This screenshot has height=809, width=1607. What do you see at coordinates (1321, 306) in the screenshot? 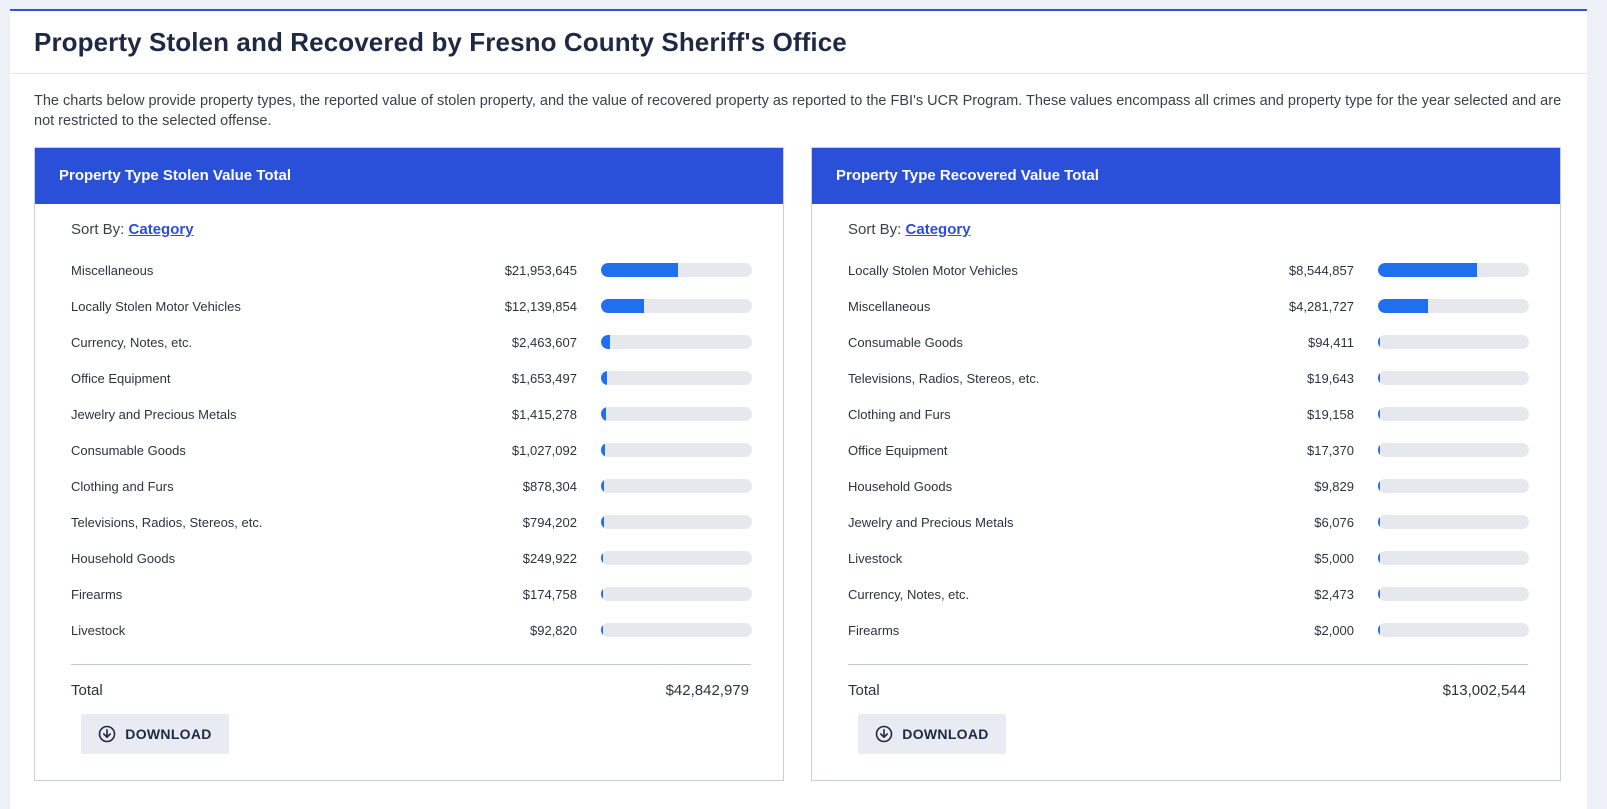
I see `bar-value-label: $4,281,727` at bounding box center [1321, 306].